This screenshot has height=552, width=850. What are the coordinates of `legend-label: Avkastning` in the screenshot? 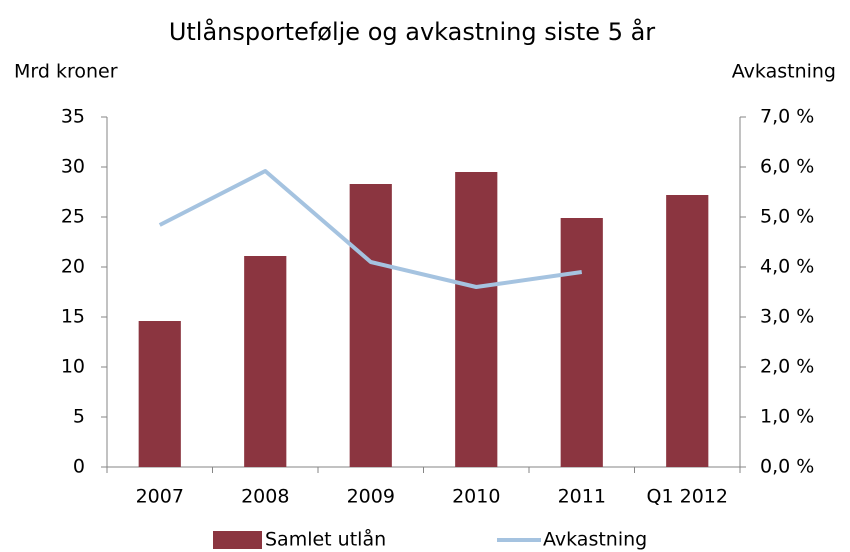 It's located at (595, 540).